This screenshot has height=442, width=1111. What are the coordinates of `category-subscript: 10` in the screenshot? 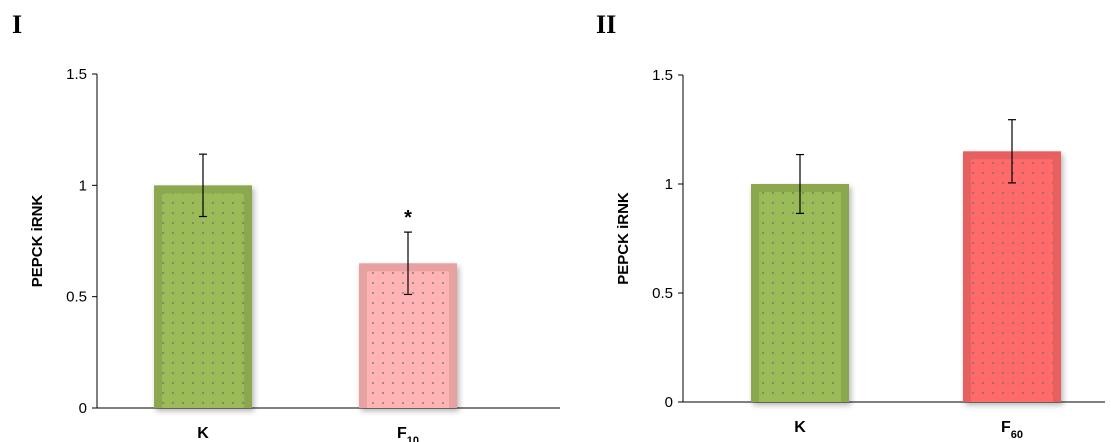 It's located at (413, 438).